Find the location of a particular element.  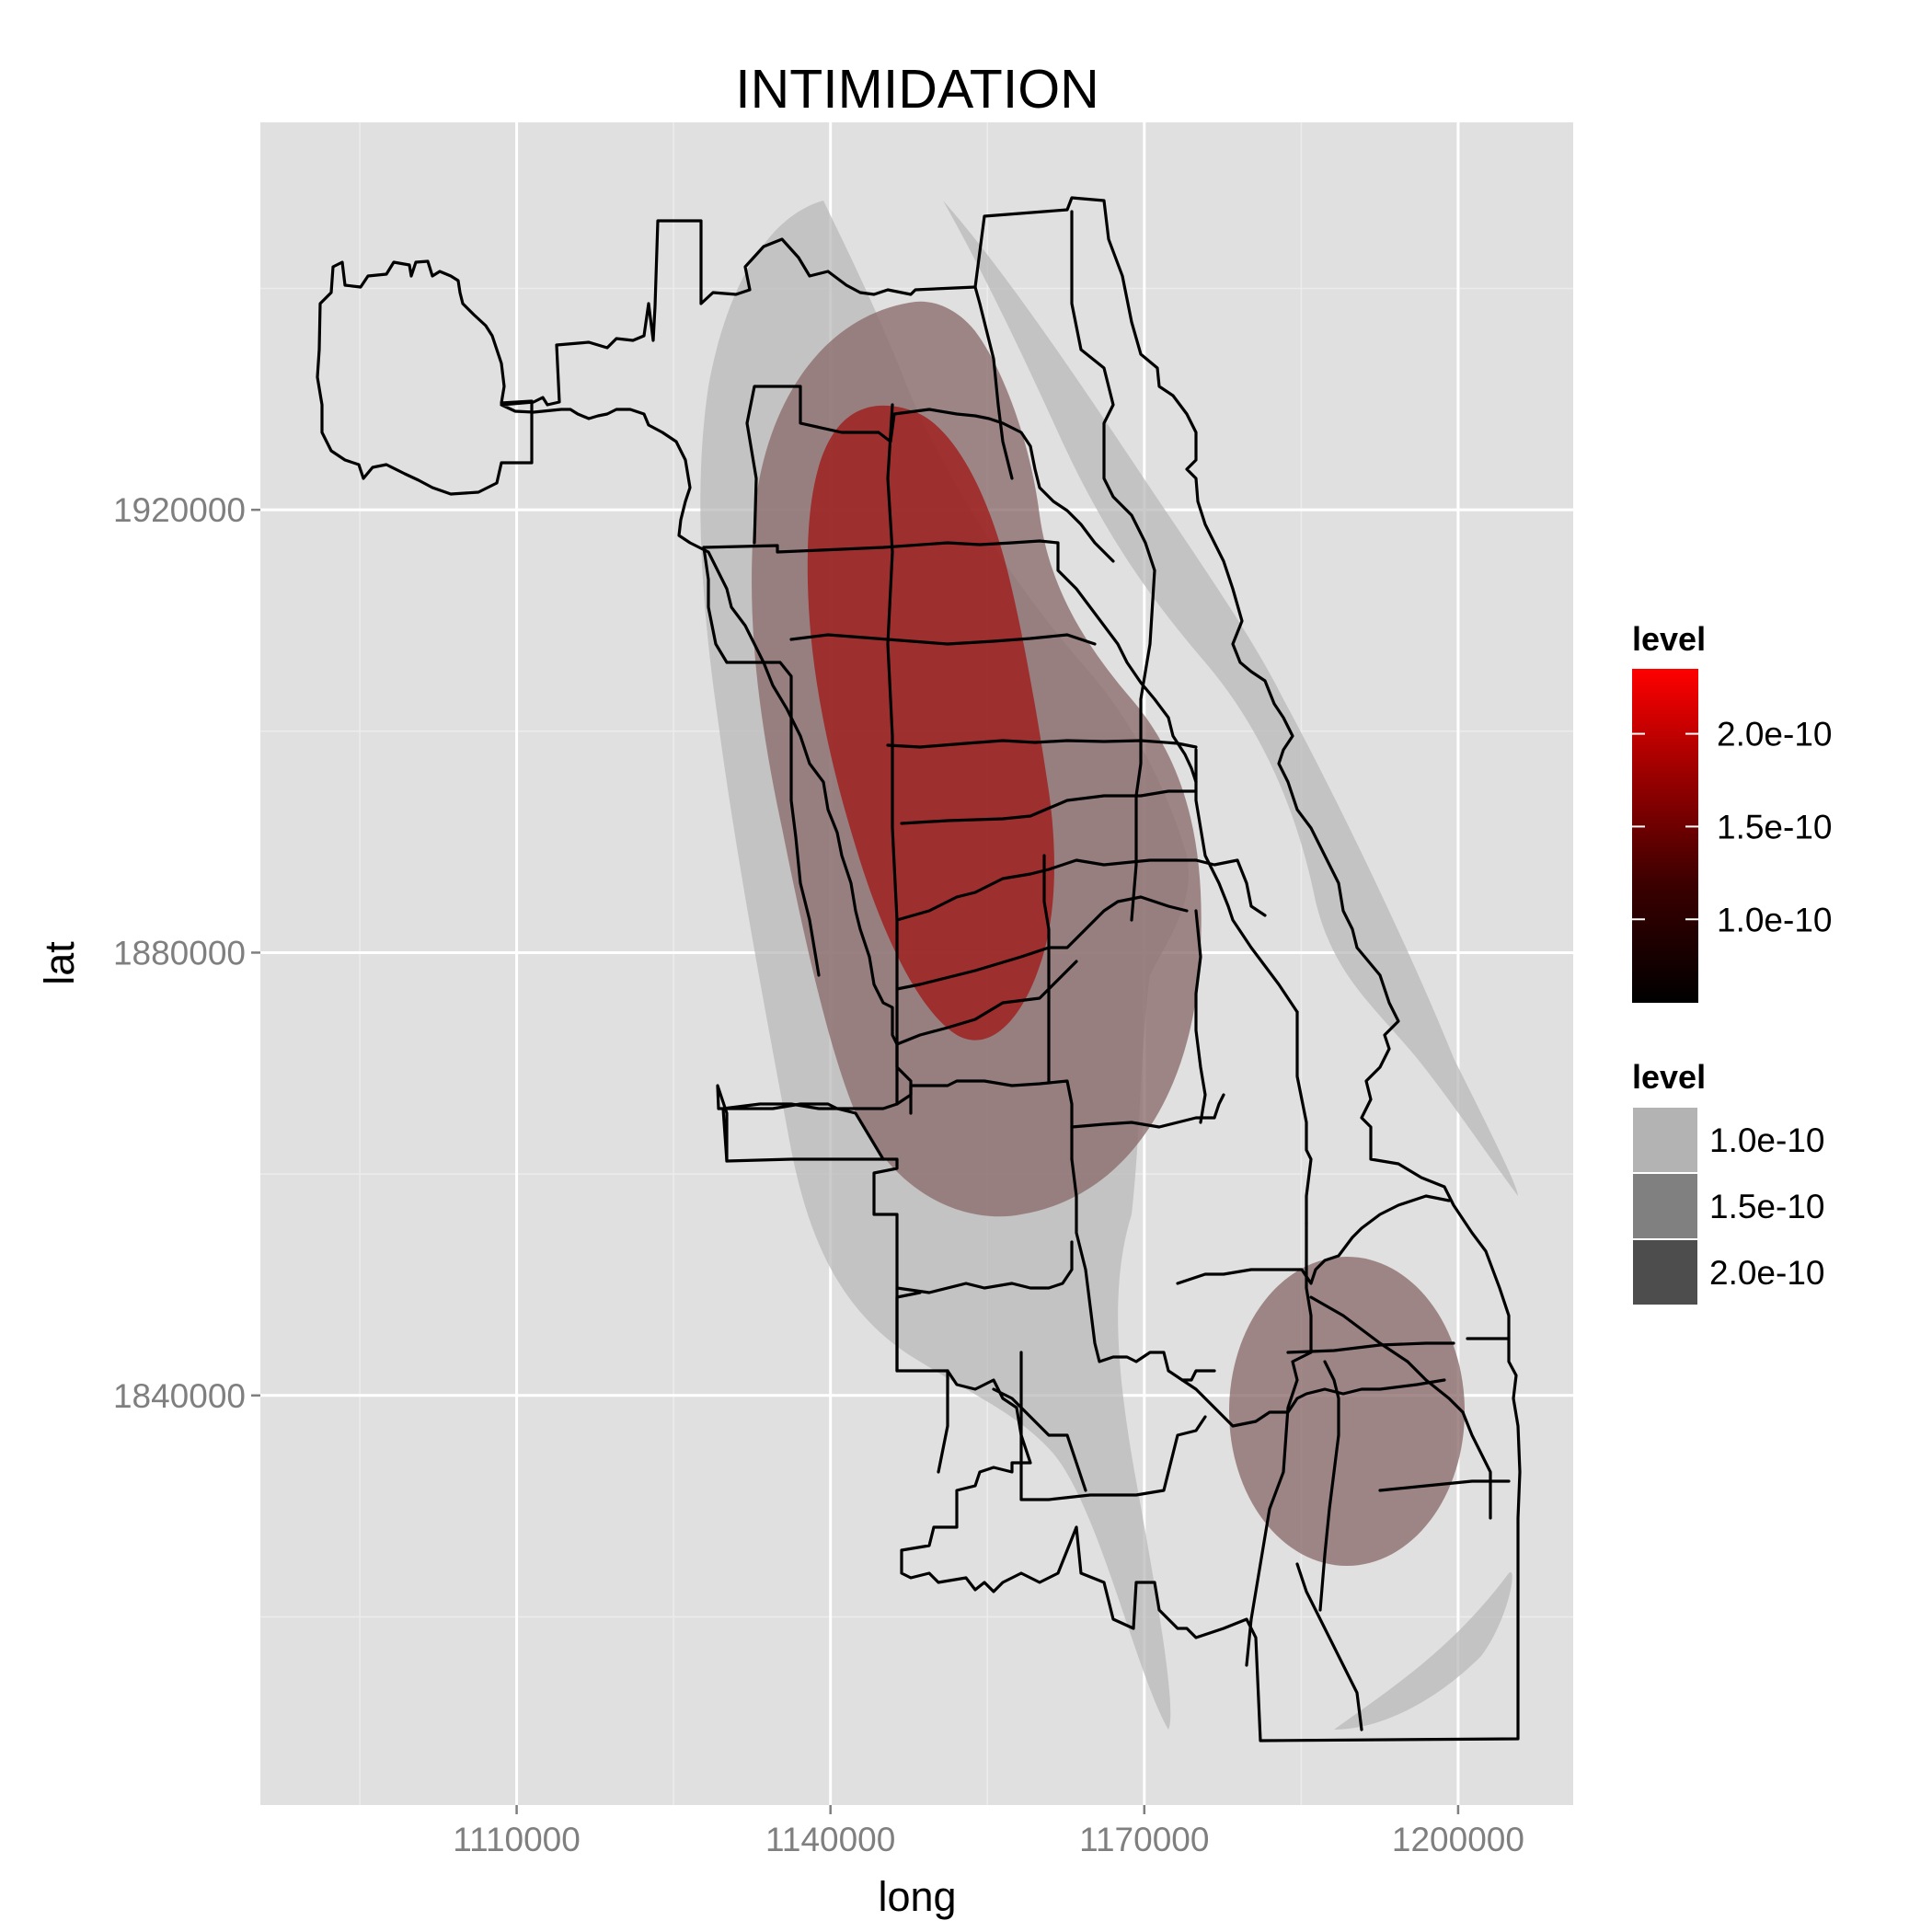

x-axis: 1110000 1140000 1170000 1200000 is located at coordinates (988, 1831).